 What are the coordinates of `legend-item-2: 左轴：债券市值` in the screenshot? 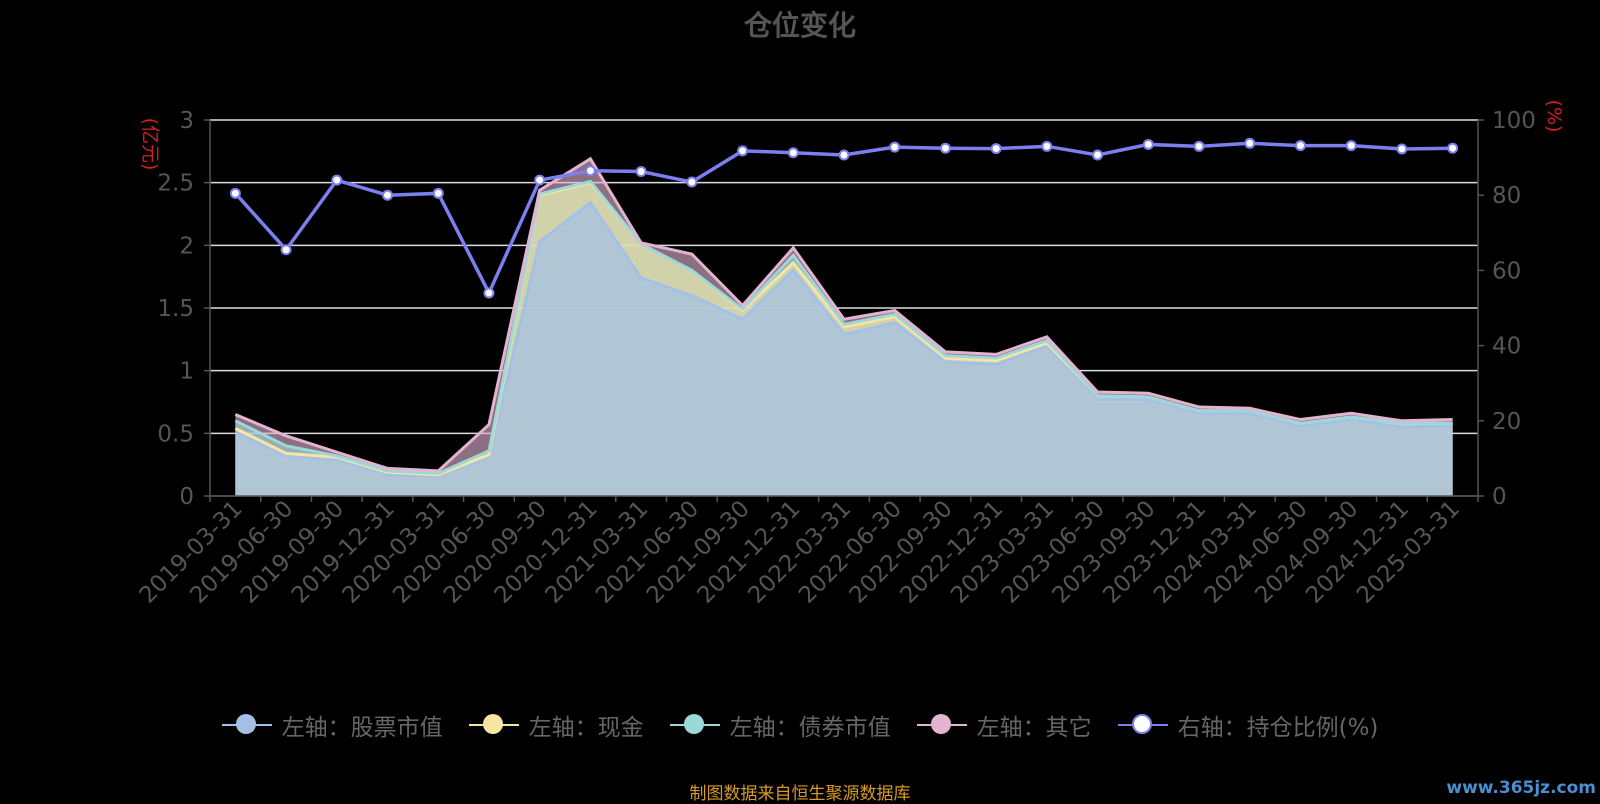 It's located at (780, 725).